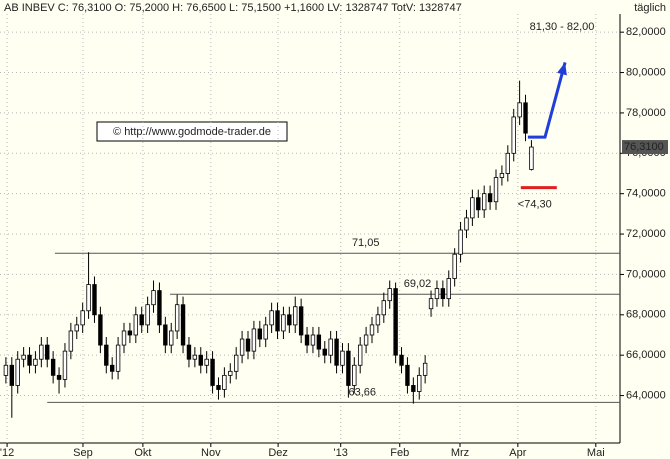 This screenshot has width=670, height=459. What do you see at coordinates (562, 69) in the screenshot?
I see `arrow-head` at bounding box center [562, 69].